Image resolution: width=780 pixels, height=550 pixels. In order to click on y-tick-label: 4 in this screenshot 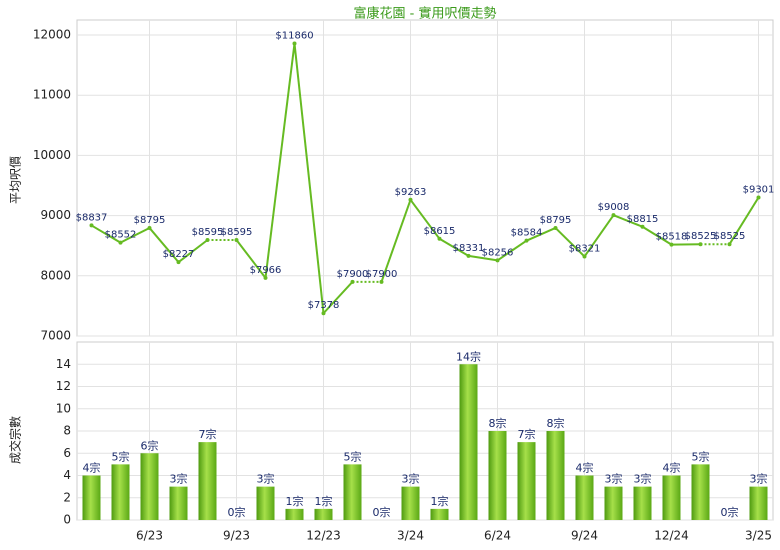, I will do `click(67, 475)`.